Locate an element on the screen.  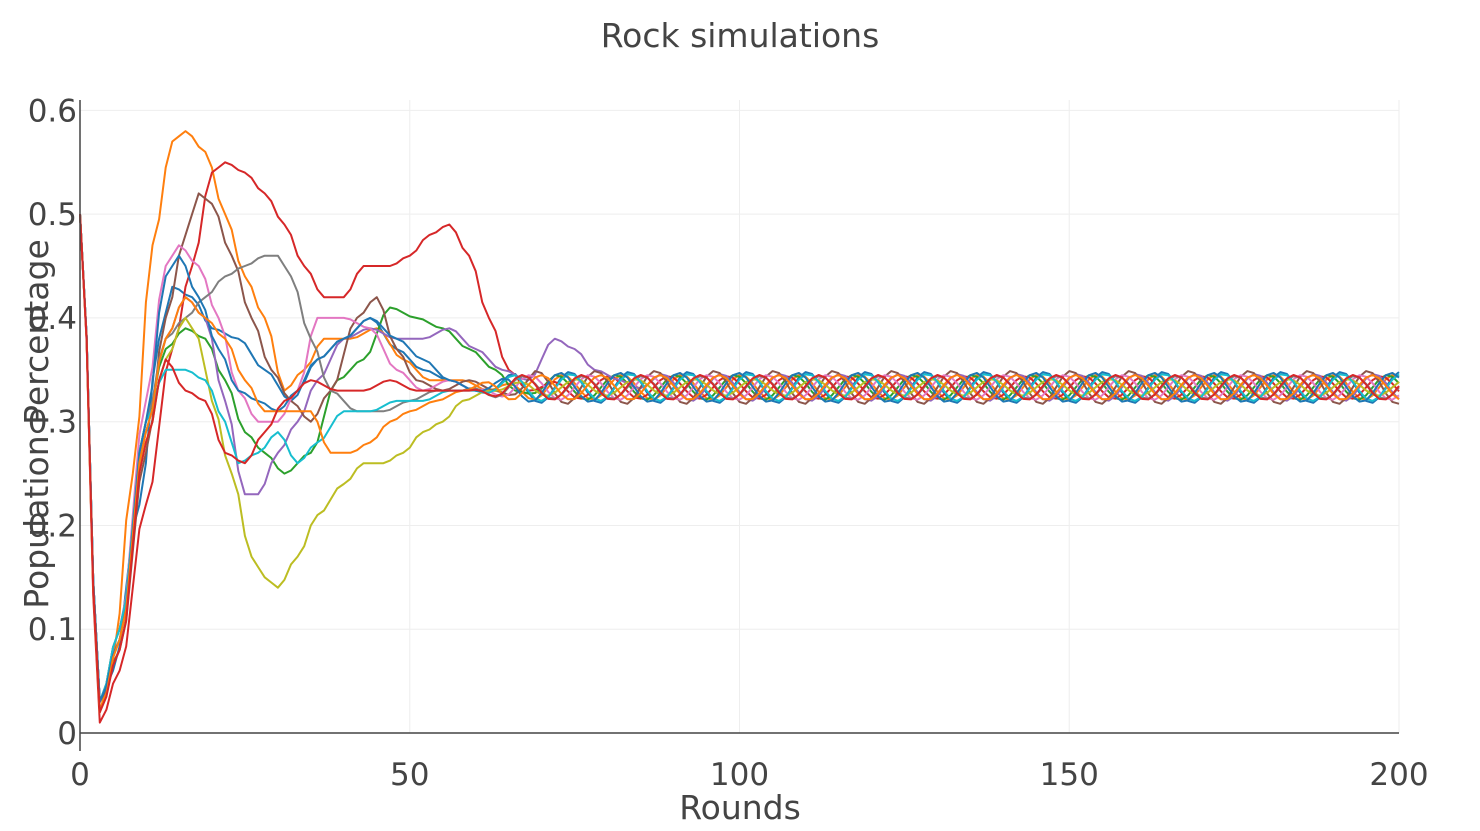
x-axis-title: Rounds is located at coordinates (740, 807).